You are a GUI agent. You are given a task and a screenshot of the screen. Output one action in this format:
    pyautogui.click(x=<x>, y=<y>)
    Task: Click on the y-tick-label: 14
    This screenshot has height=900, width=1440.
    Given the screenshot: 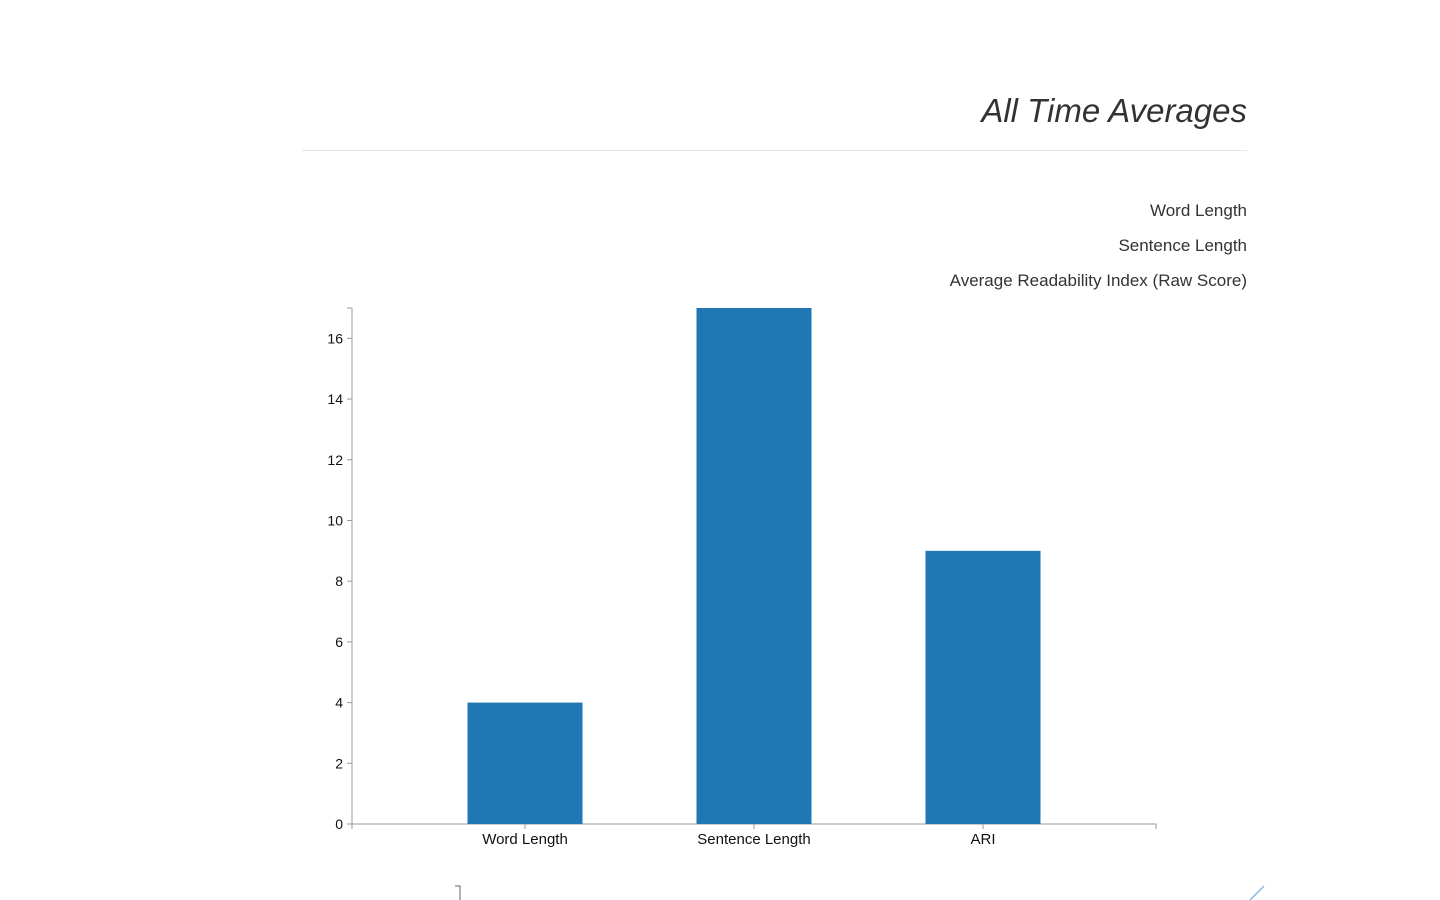 What is the action you would take?
    pyautogui.click(x=335, y=399)
    